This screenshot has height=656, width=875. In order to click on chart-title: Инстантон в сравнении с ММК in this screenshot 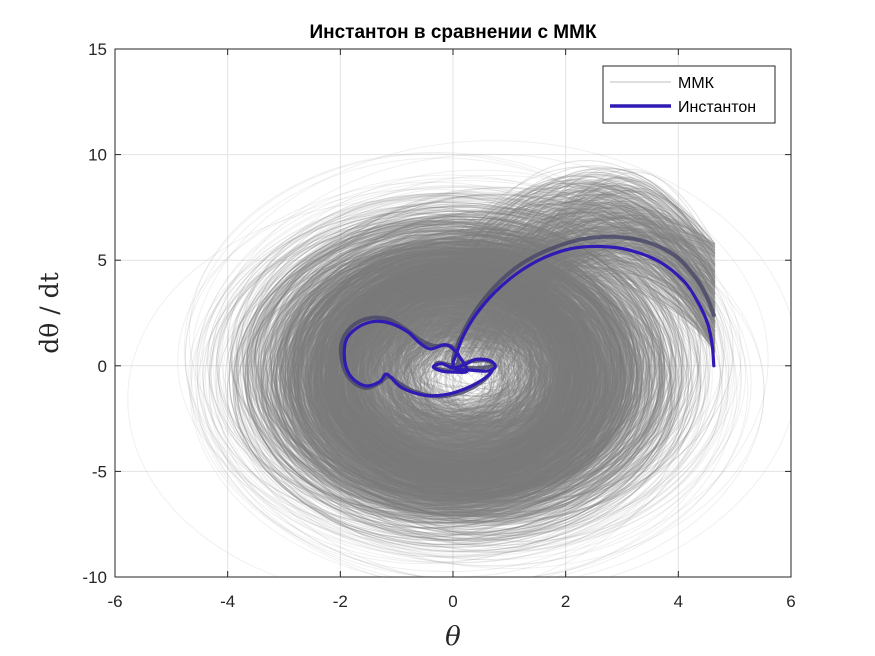, I will do `click(453, 32)`.